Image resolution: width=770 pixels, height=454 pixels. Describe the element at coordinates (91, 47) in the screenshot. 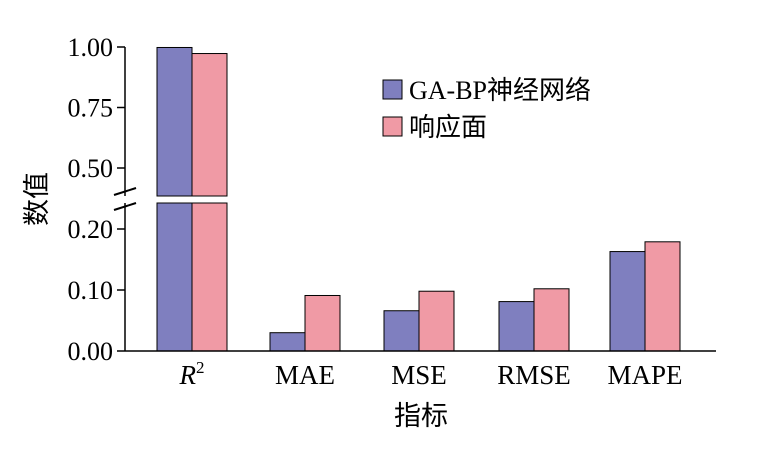

I see `y-tick-label-upper-2: 1.00` at that location.